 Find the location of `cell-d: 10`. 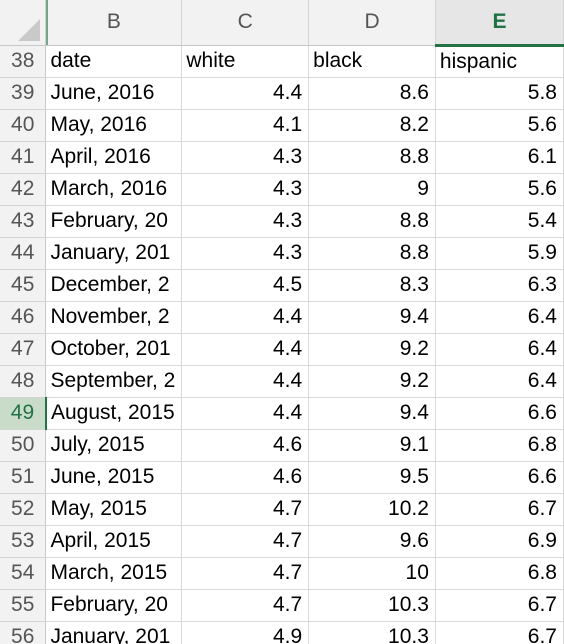

cell-d: 10 is located at coordinates (372, 573).